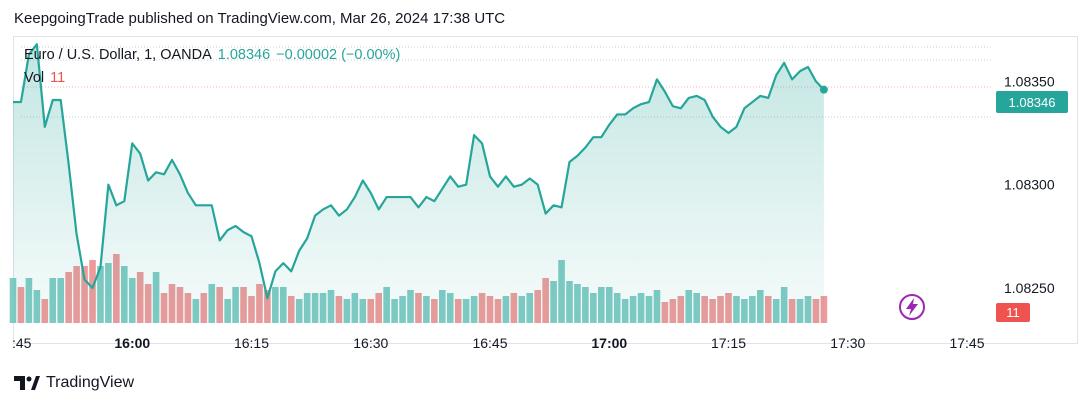 Image resolution: width=1090 pixels, height=407 pixels. I want to click on time-tick-label: 16:00, so click(132, 343).